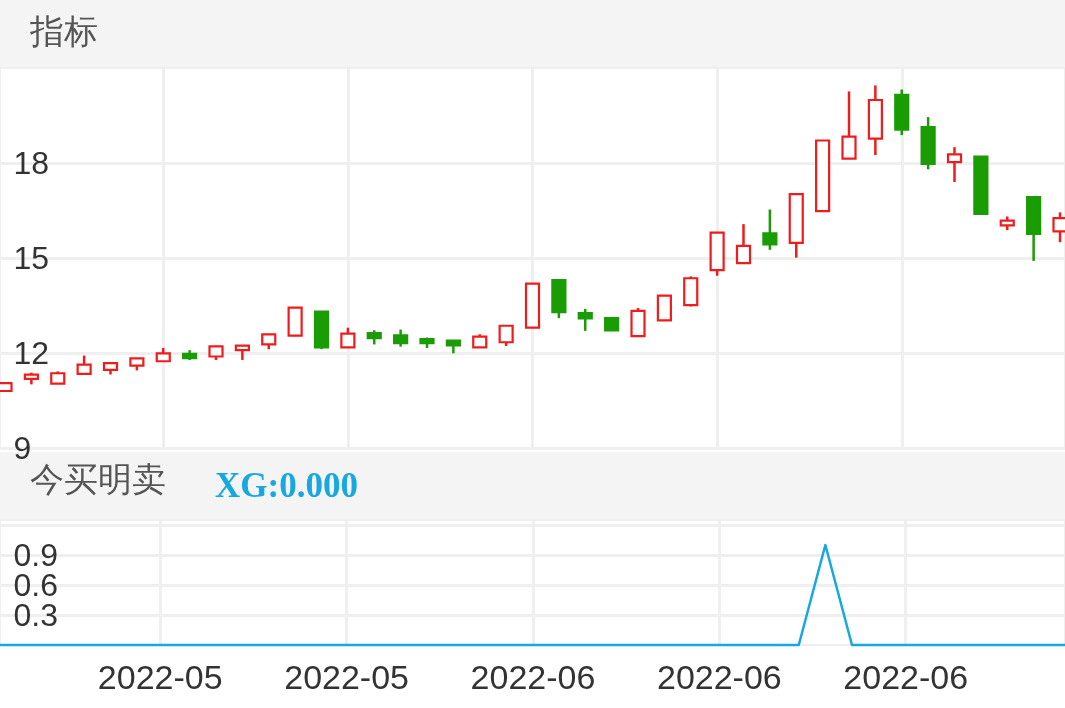 Image resolution: width=1065 pixels, height=708 pixels. Describe the element at coordinates (63, 31) in the screenshot. I see `chart-title: 指标` at that location.